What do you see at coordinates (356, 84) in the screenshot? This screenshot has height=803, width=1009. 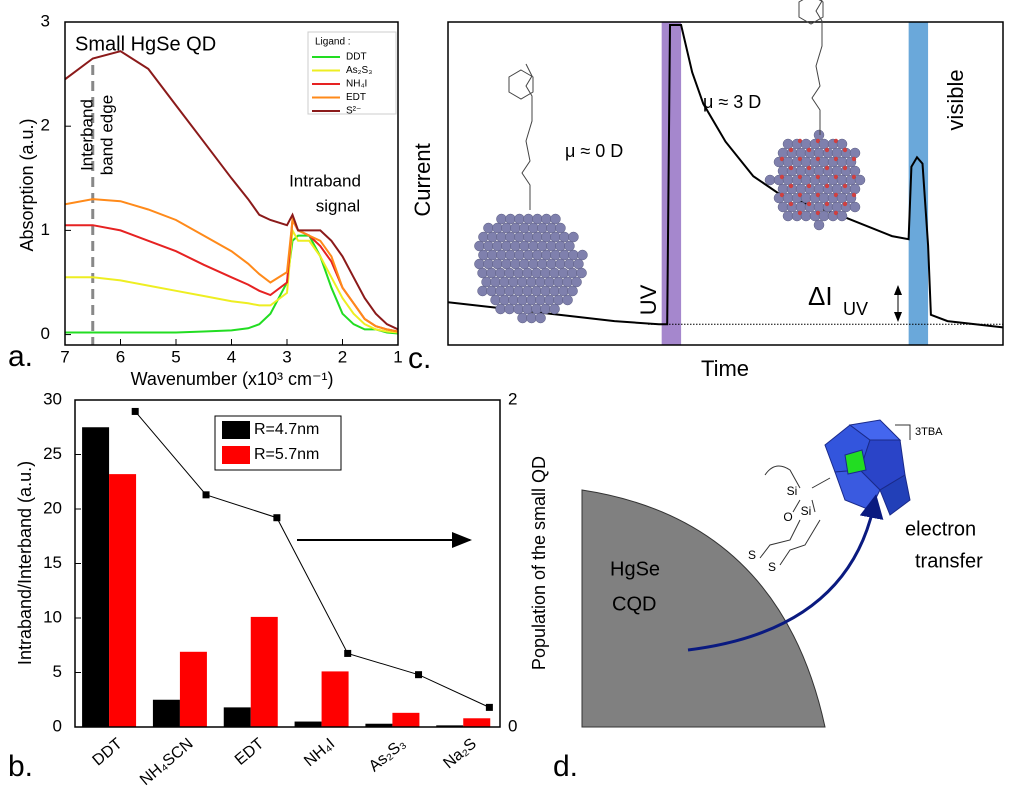 I see `legend-label: NH₄I` at bounding box center [356, 84].